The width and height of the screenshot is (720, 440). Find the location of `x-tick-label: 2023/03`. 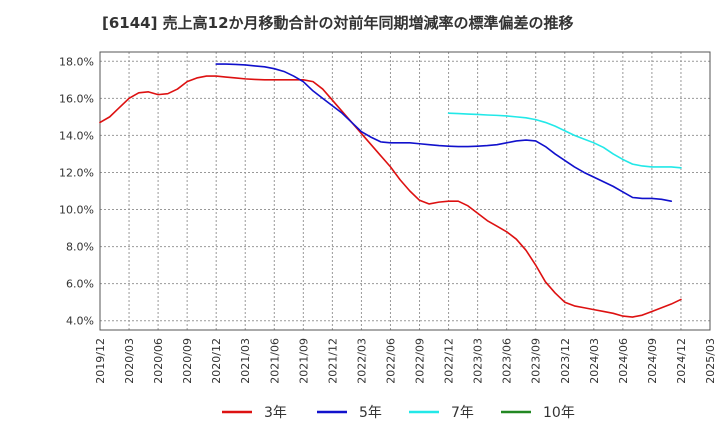

x-tick-label: 2023/03 is located at coordinates (478, 361).